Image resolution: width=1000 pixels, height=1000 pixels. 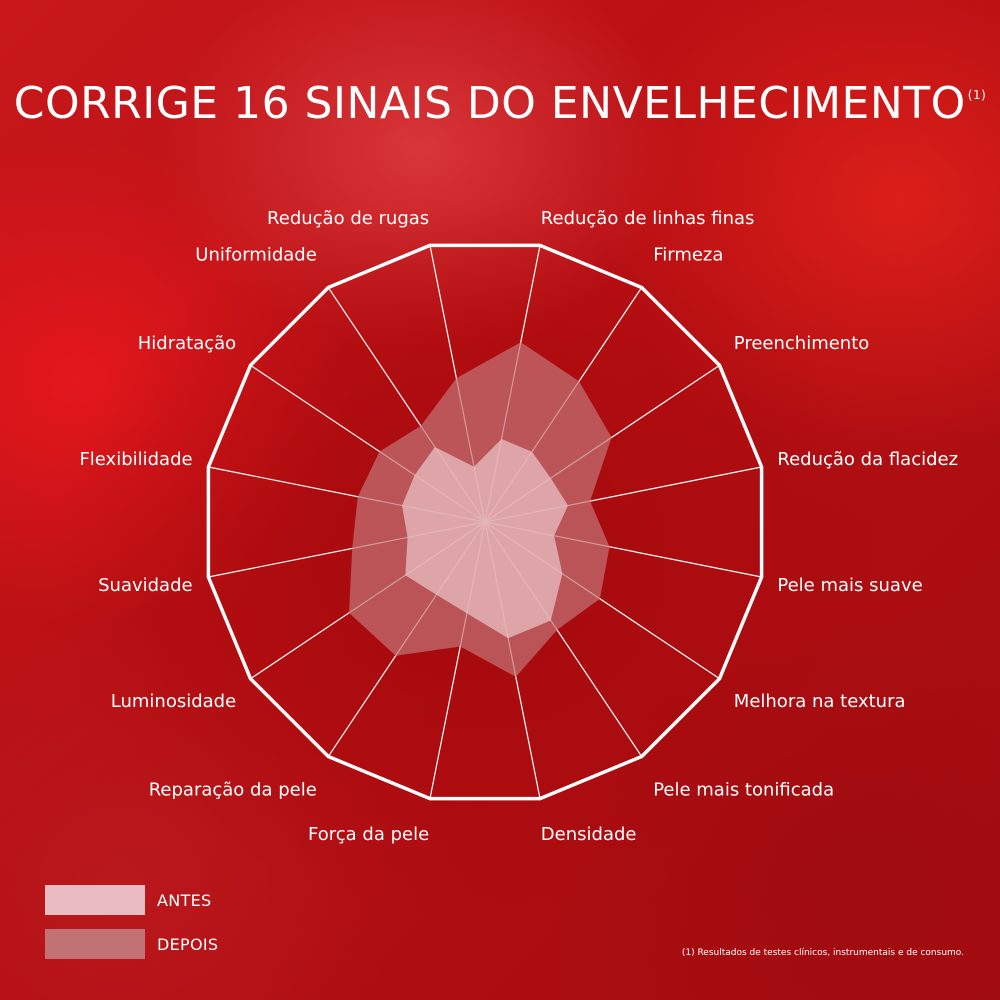 I want to click on radar-series-antes, so click(x=485, y=539).